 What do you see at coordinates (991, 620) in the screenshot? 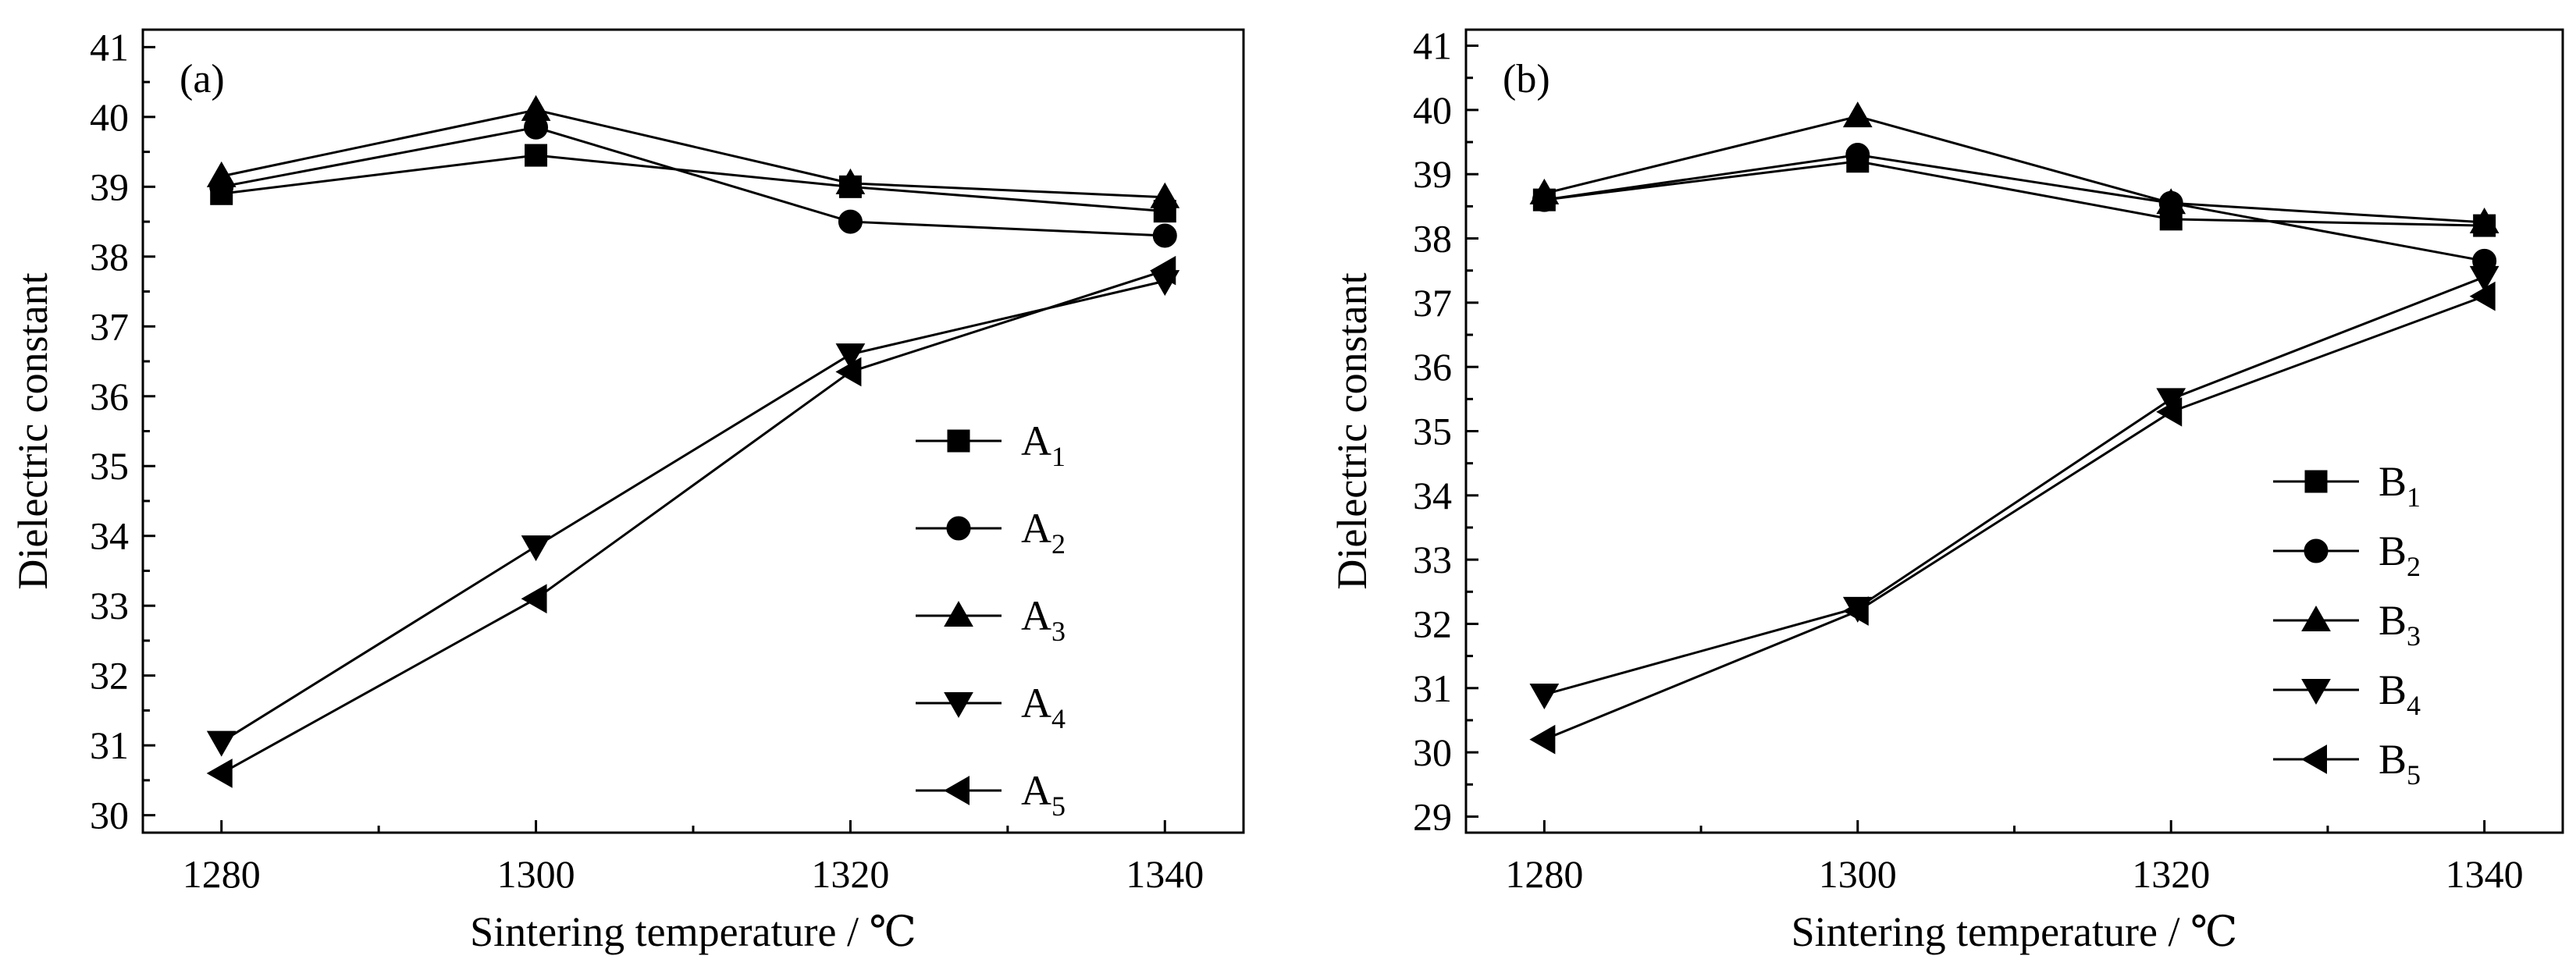
I see `legend-entry: A3` at bounding box center [991, 620].